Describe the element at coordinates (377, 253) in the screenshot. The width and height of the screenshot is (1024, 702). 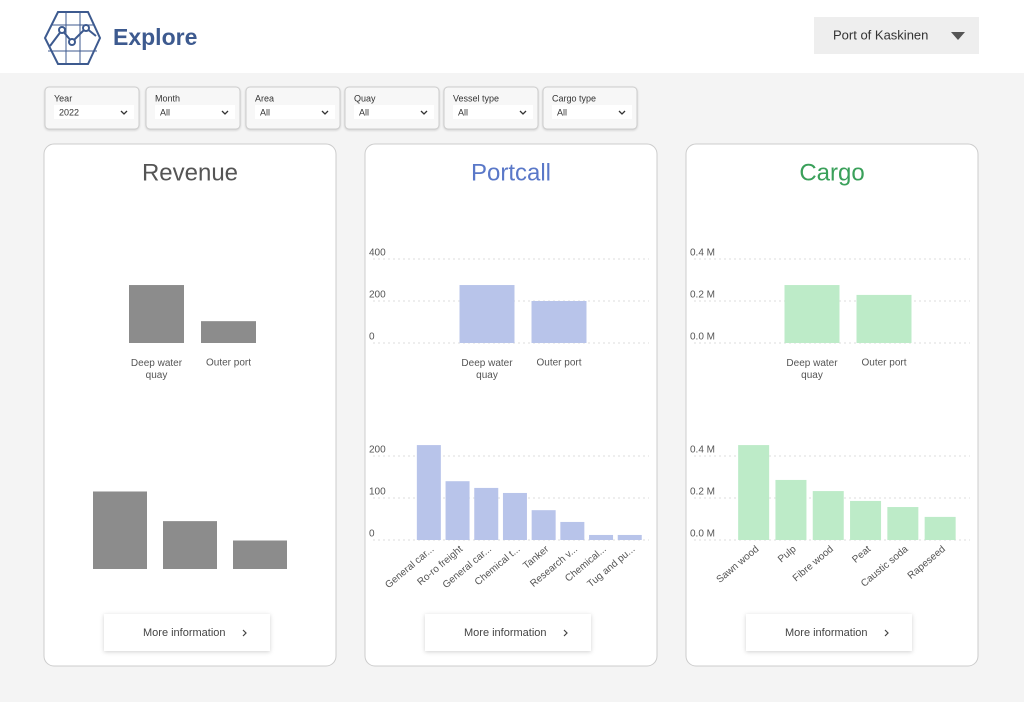
I see `y-tick-label: 400` at that location.